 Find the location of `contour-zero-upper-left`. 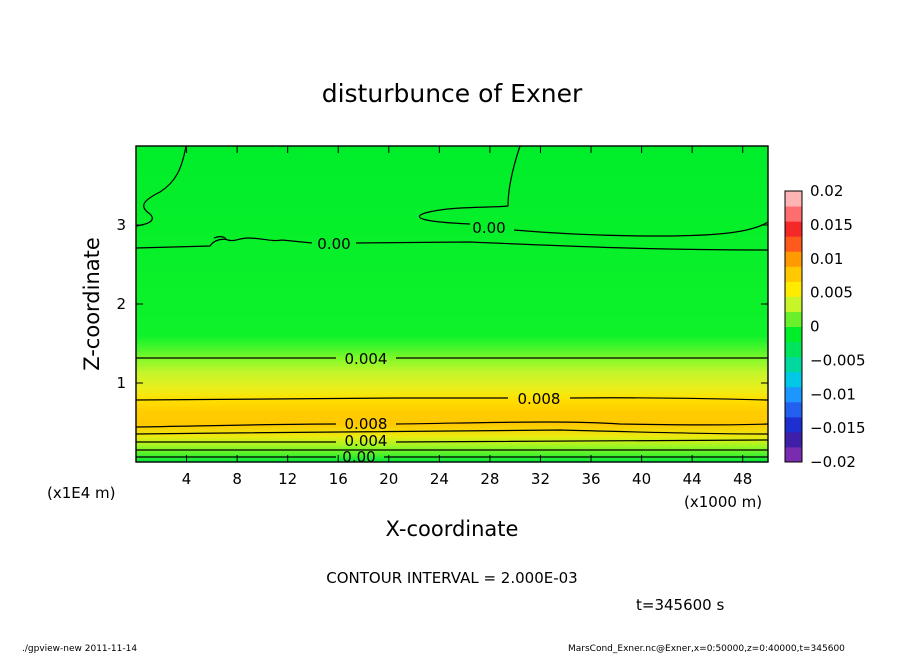

contour-zero-upper-left is located at coordinates (161, 186).